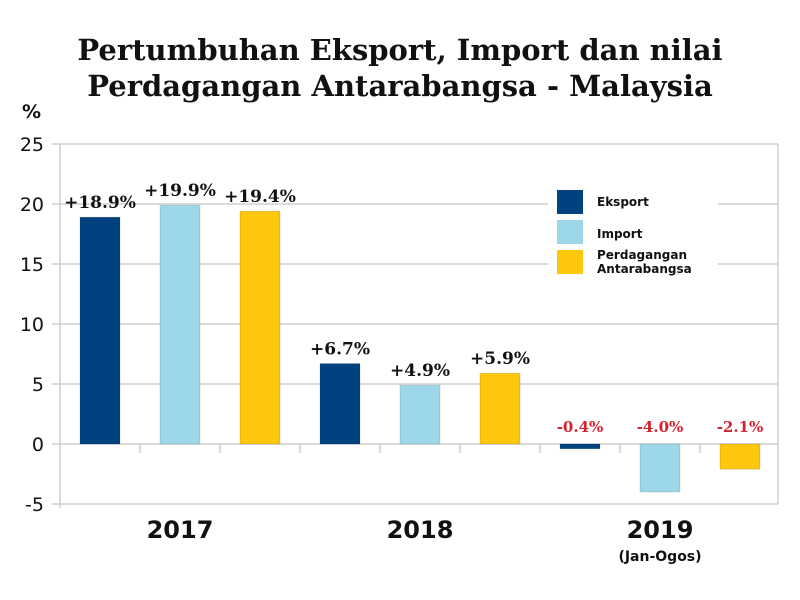 The height and width of the screenshot is (600, 800). Describe the element at coordinates (644, 269) in the screenshot. I see `legend-label: Antarabangsa` at that location.